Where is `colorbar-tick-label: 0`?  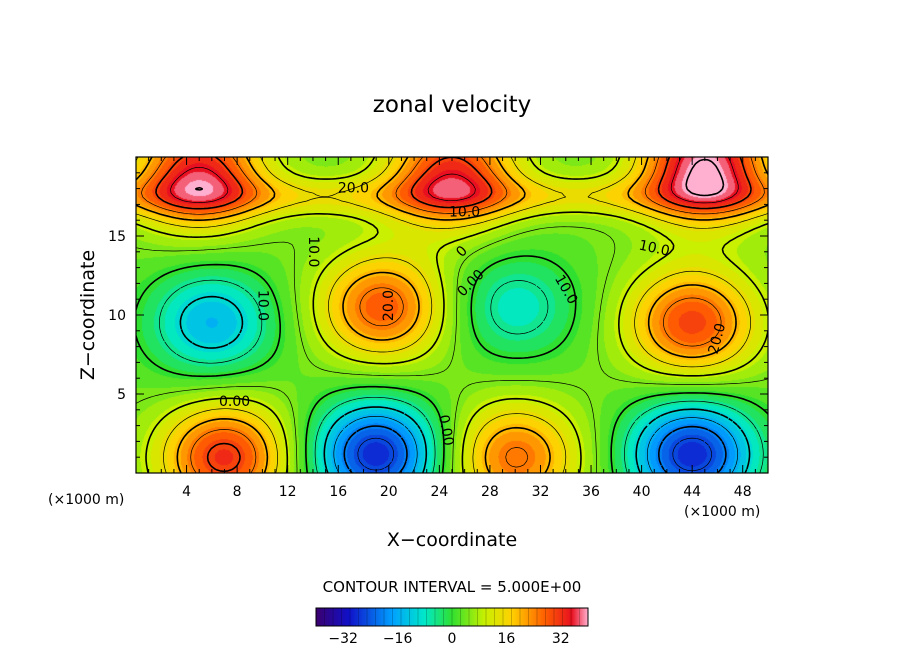 colorbar-tick-label: 0 is located at coordinates (452, 639).